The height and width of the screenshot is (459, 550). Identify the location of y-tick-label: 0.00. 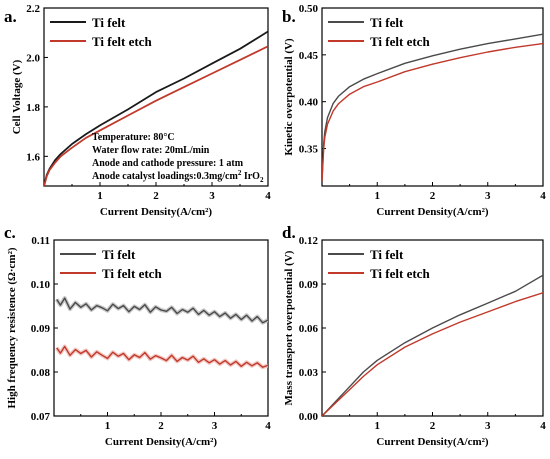
(309, 417).